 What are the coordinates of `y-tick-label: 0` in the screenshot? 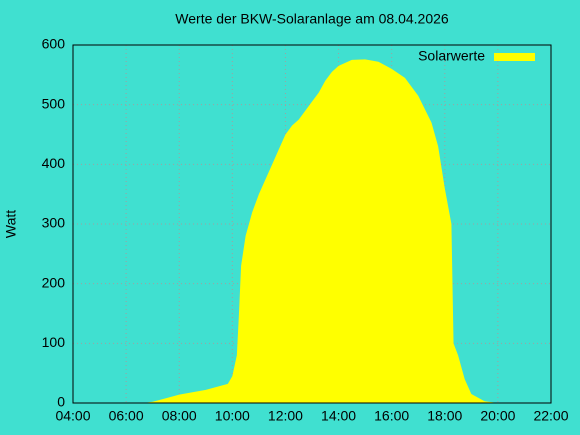 It's located at (61, 402).